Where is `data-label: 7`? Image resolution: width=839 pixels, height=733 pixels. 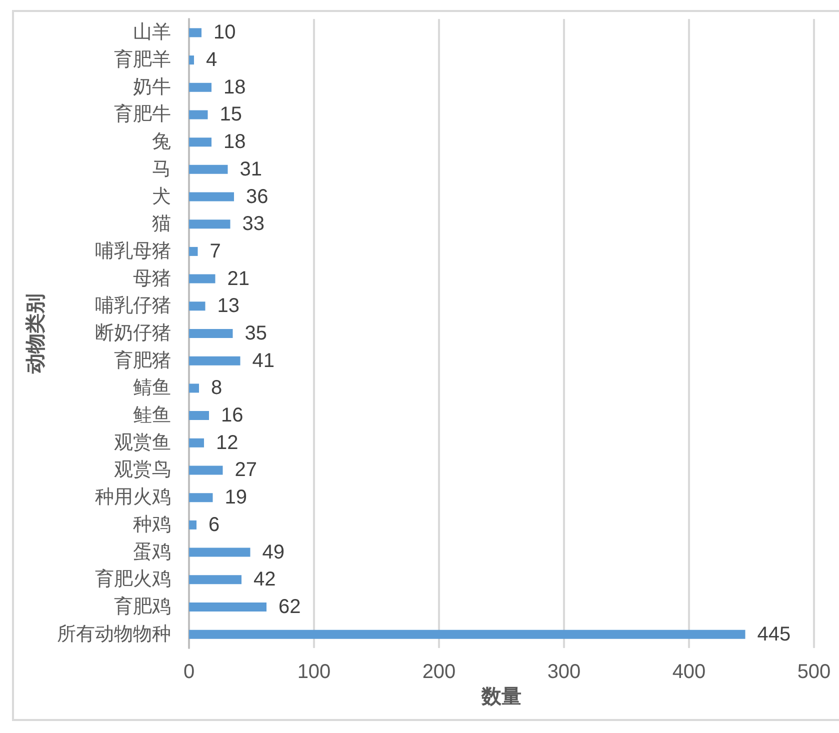
data-label: 7 is located at coordinates (215, 251).